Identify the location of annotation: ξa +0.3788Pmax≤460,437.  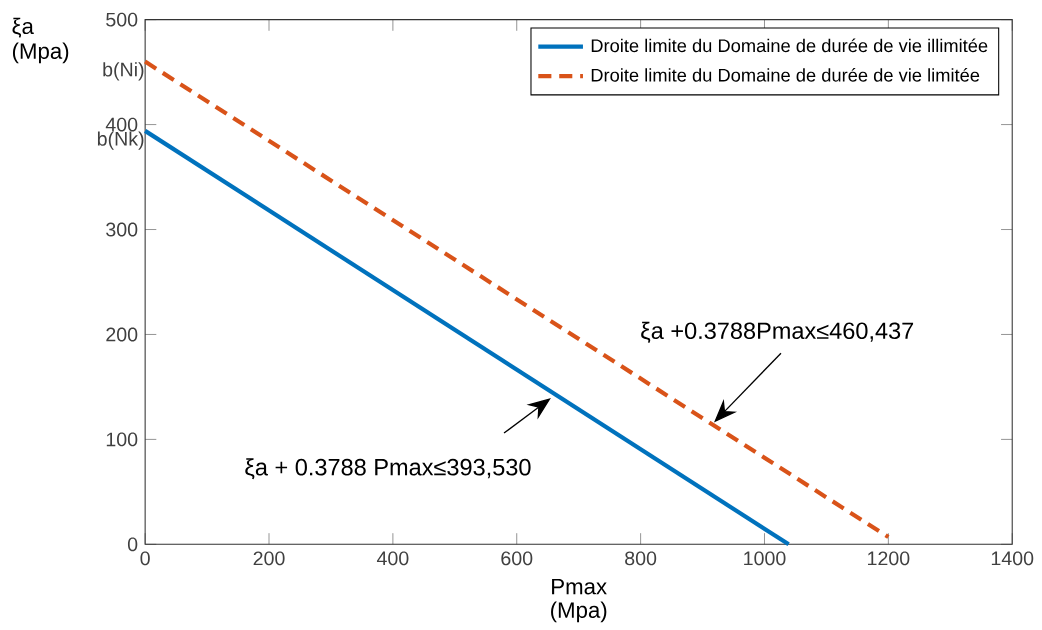
(777, 332).